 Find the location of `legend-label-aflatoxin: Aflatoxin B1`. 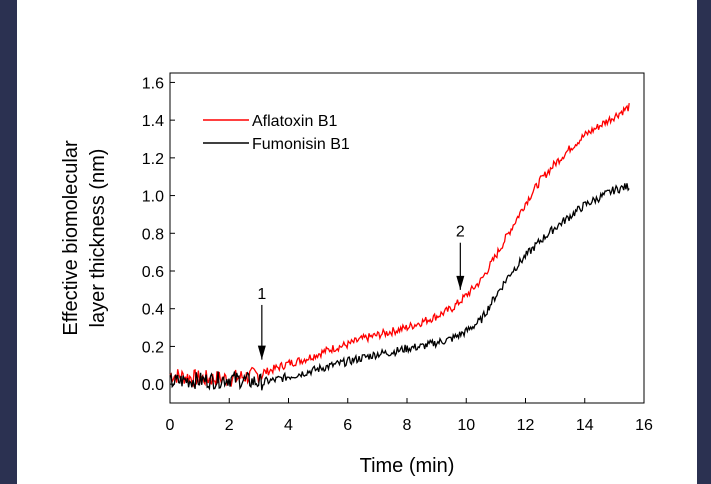

legend-label-aflatoxin: Aflatoxin B1 is located at coordinates (294, 121).